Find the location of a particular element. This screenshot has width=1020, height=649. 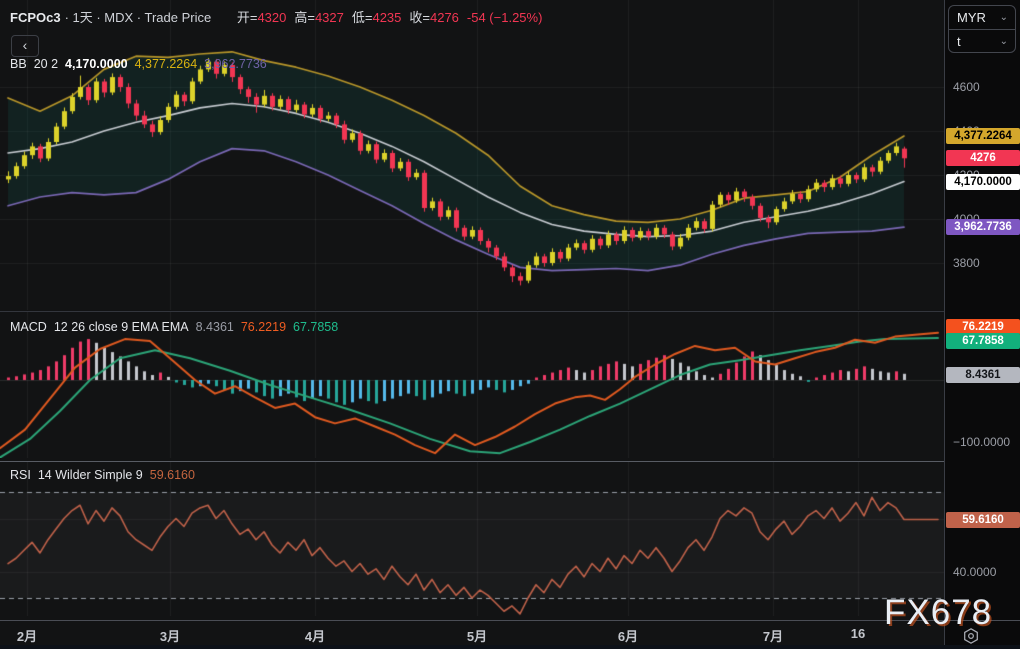

time-tick: 4月 is located at coordinates (315, 636).